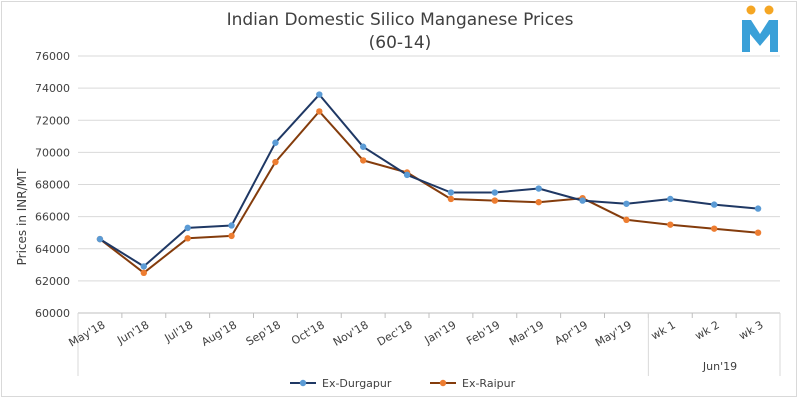 The width and height of the screenshot is (800, 400). I want to click on logo-m-shape, so click(760, 36).